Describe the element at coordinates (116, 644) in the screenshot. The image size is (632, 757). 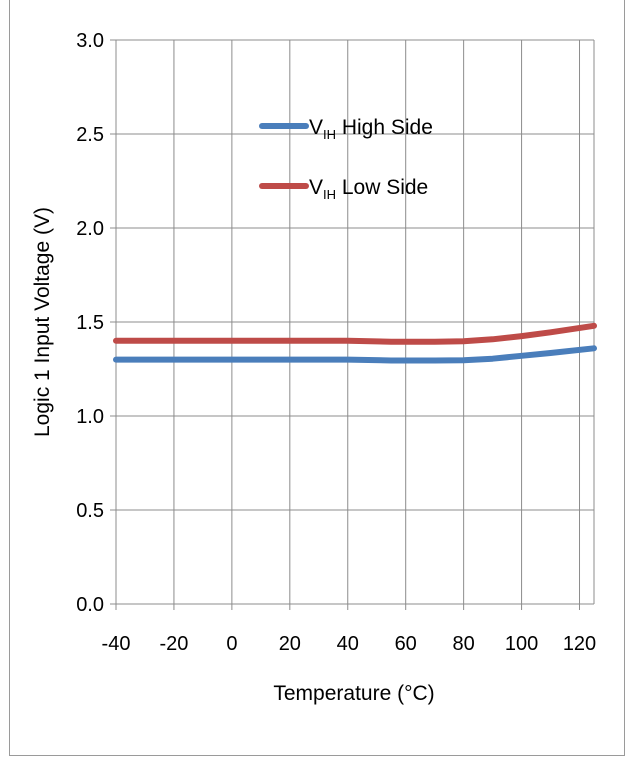
I see `x-tick-label: -40` at that location.